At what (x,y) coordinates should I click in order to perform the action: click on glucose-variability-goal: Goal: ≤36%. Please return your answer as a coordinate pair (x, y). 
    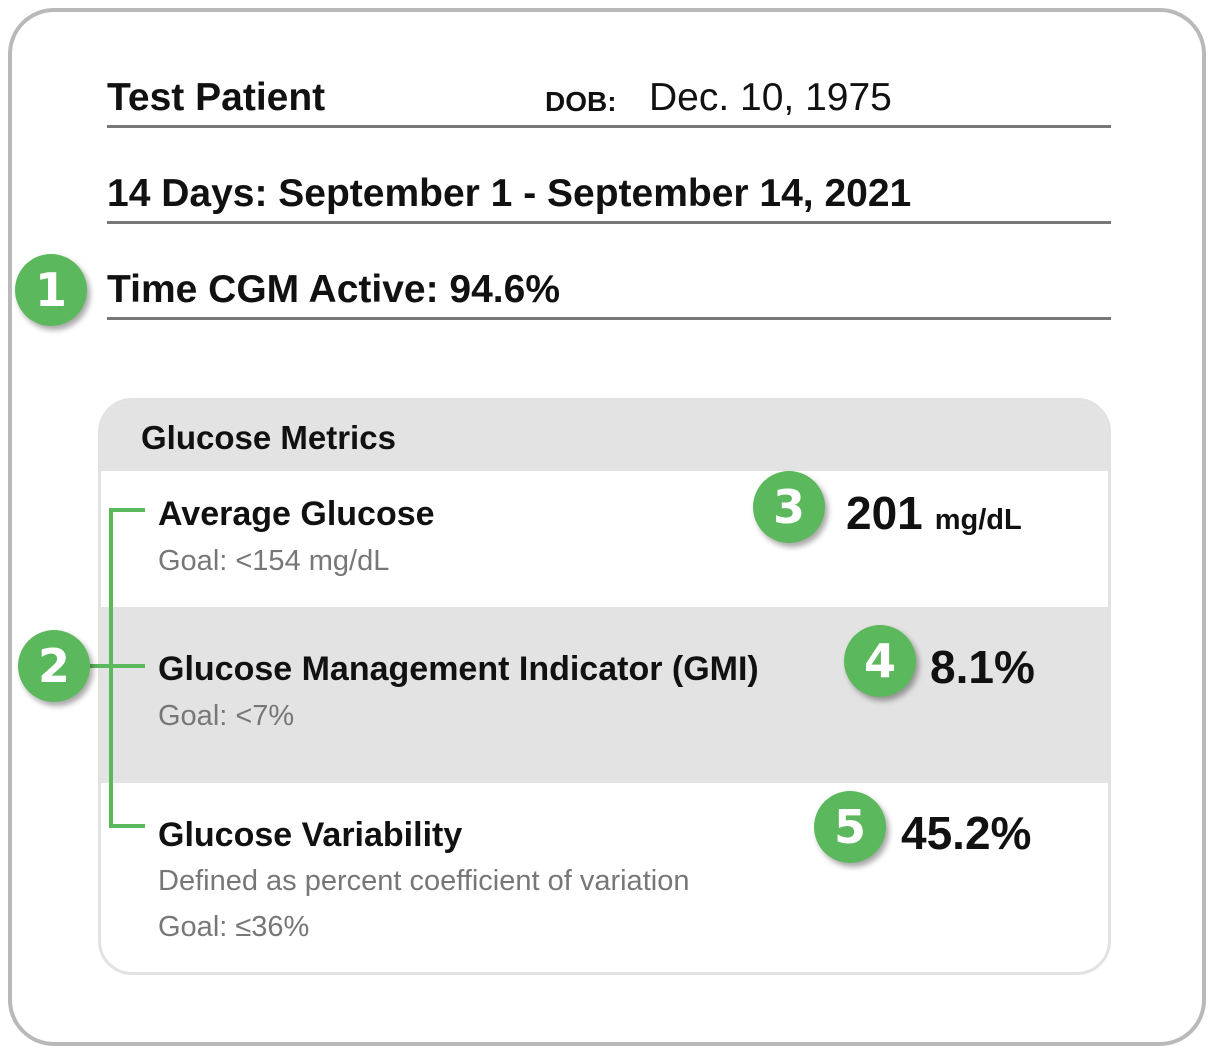
    Looking at the image, I should click on (234, 927).